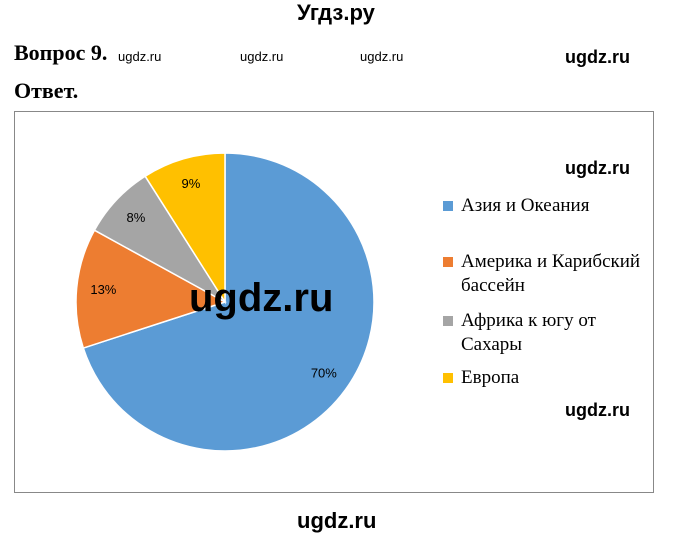  What do you see at coordinates (490, 377) in the screenshot?
I see `legend-label: Европа` at bounding box center [490, 377].